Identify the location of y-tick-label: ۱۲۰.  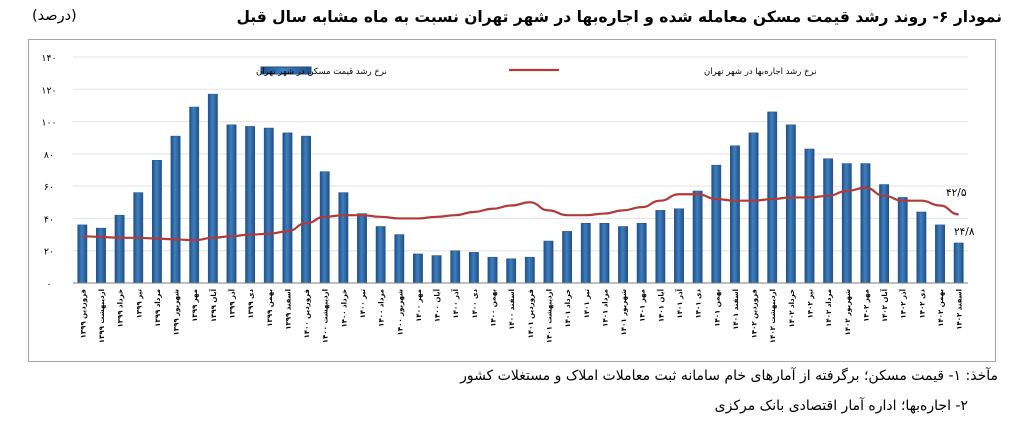
(48, 90).